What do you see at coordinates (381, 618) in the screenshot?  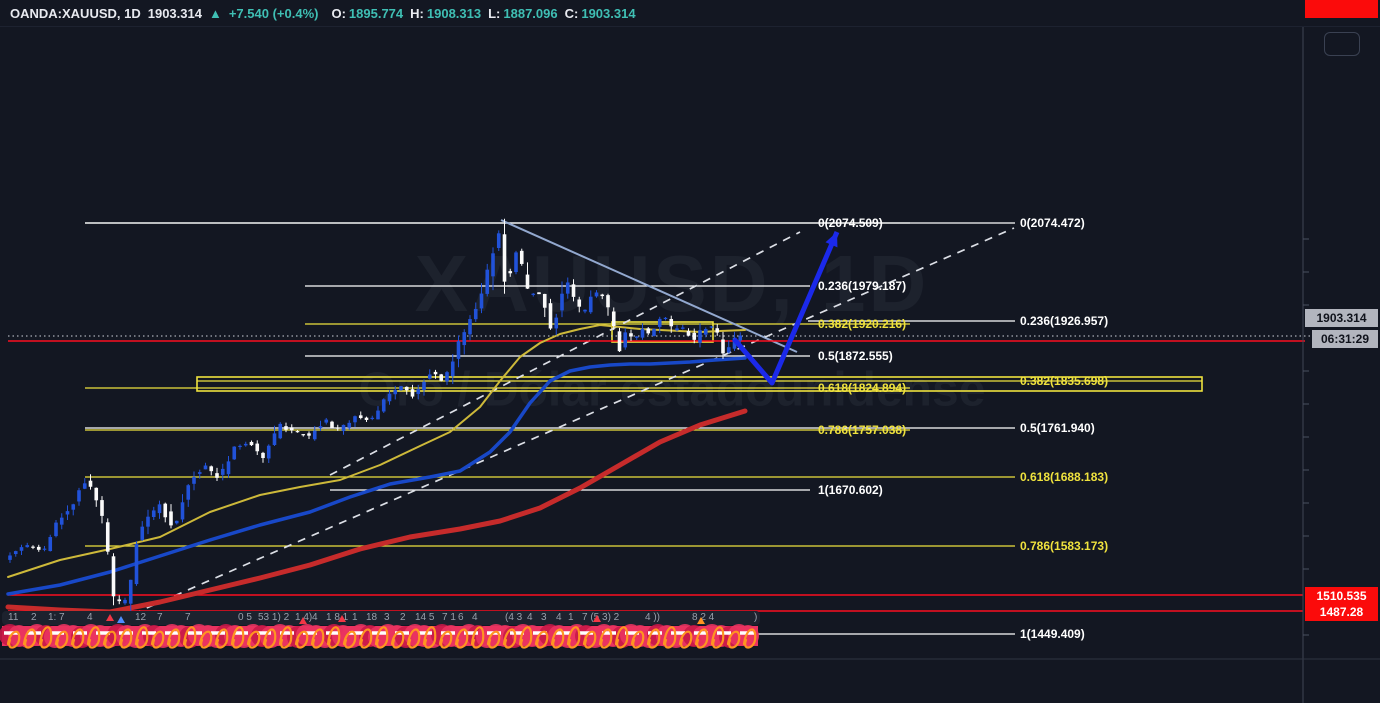 I see `time-axis-strip` at bounding box center [381, 618].